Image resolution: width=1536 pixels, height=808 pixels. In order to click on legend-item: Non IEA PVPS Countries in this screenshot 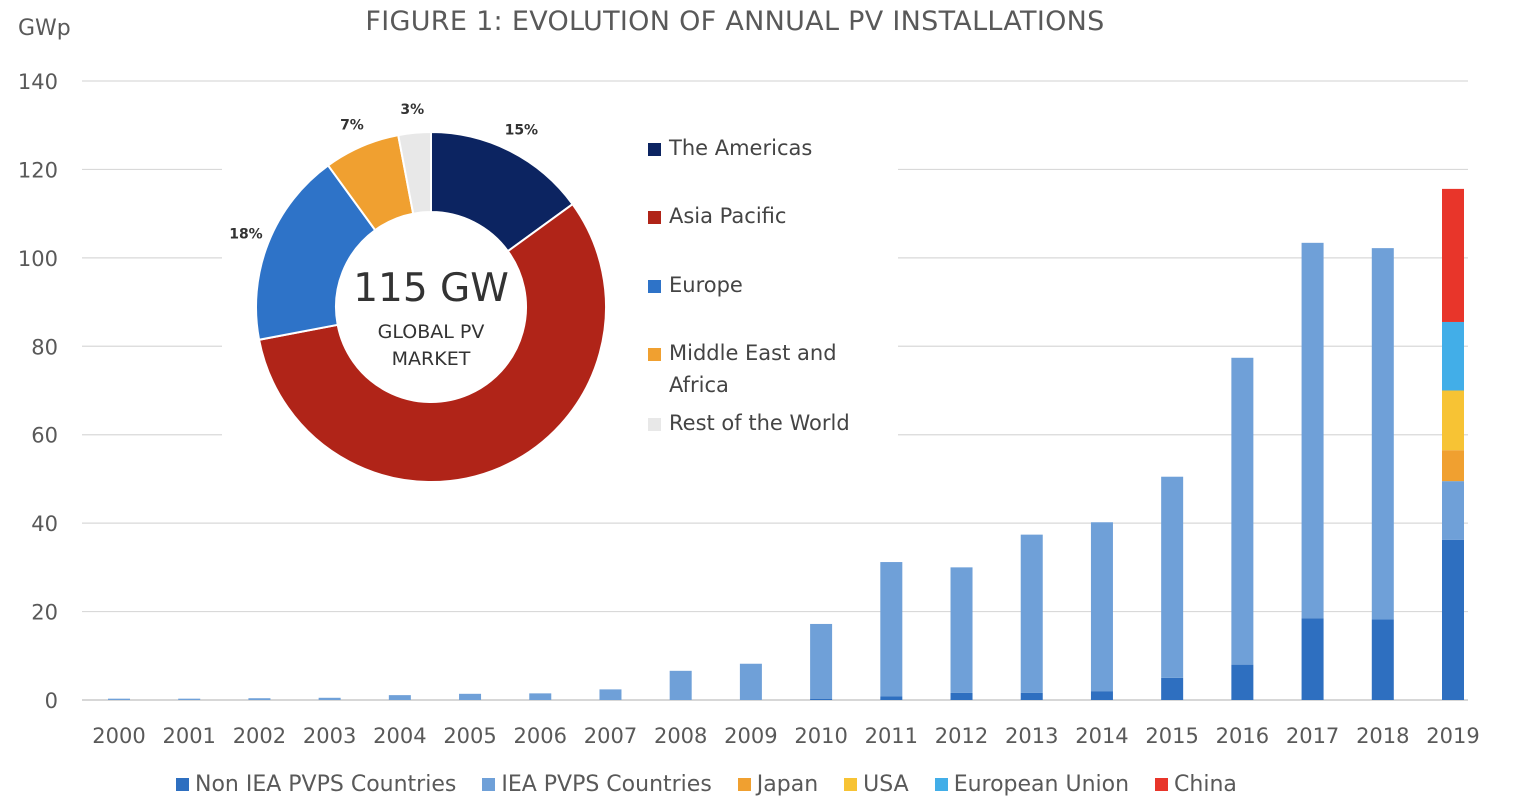, I will do `click(316, 784)`.